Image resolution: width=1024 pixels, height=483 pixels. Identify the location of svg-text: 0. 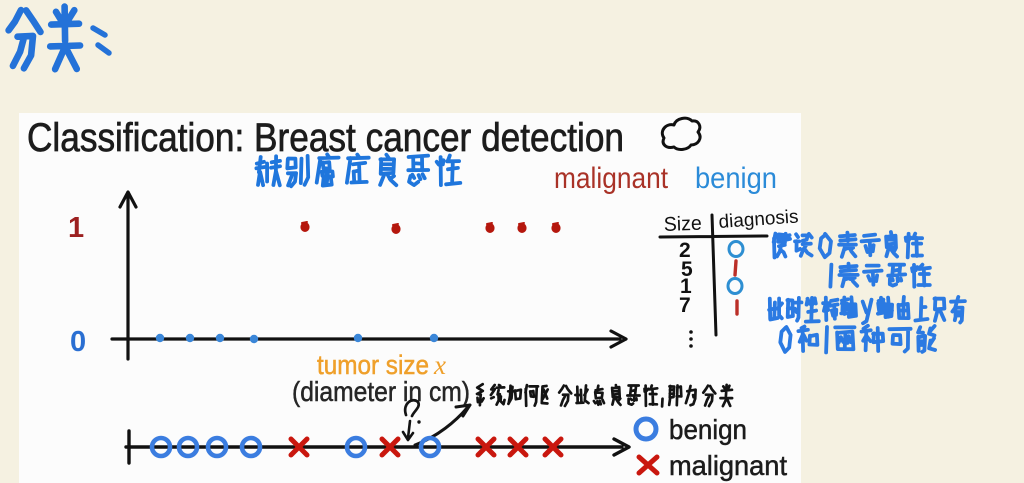
(78, 342).